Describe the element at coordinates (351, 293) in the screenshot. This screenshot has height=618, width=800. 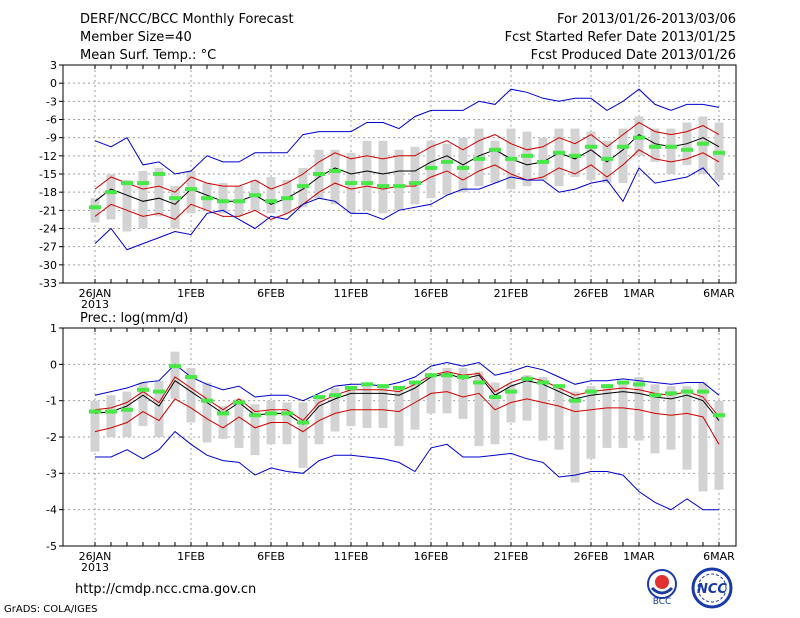
I see `x-tick-label: 11FEB` at that location.